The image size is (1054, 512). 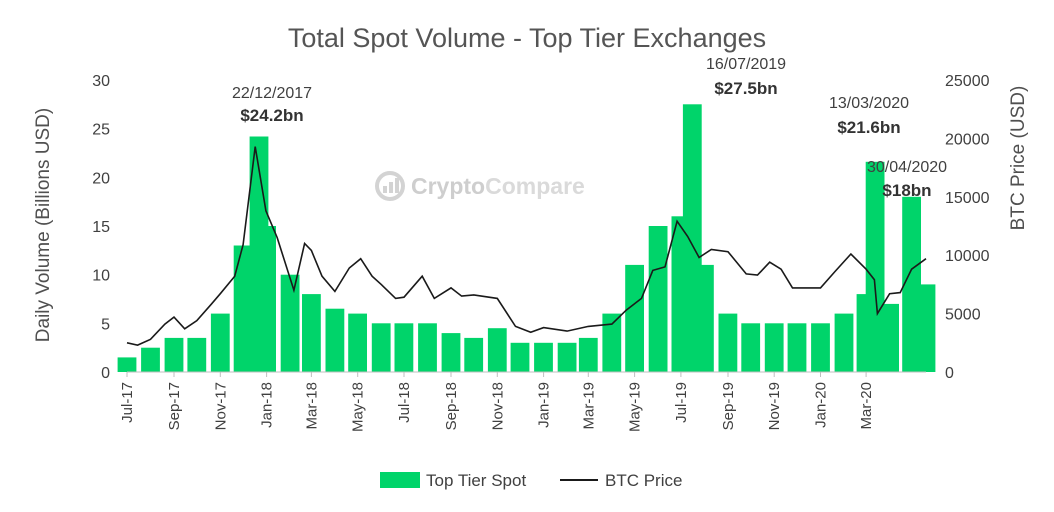 I want to click on left-axis-title: Daily Volume (Billions USD), so click(x=43, y=225).